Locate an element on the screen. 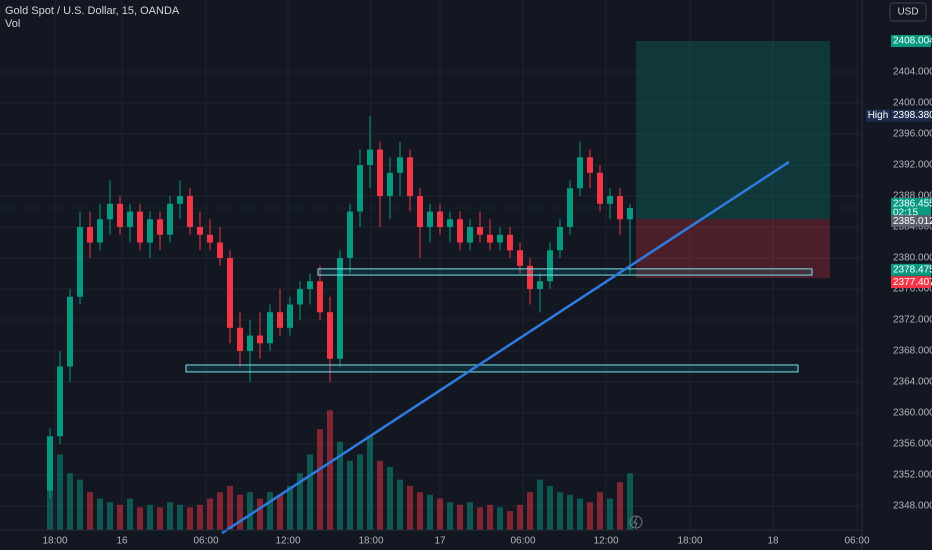  y-tick-label: 2372.000 is located at coordinates (912, 320).